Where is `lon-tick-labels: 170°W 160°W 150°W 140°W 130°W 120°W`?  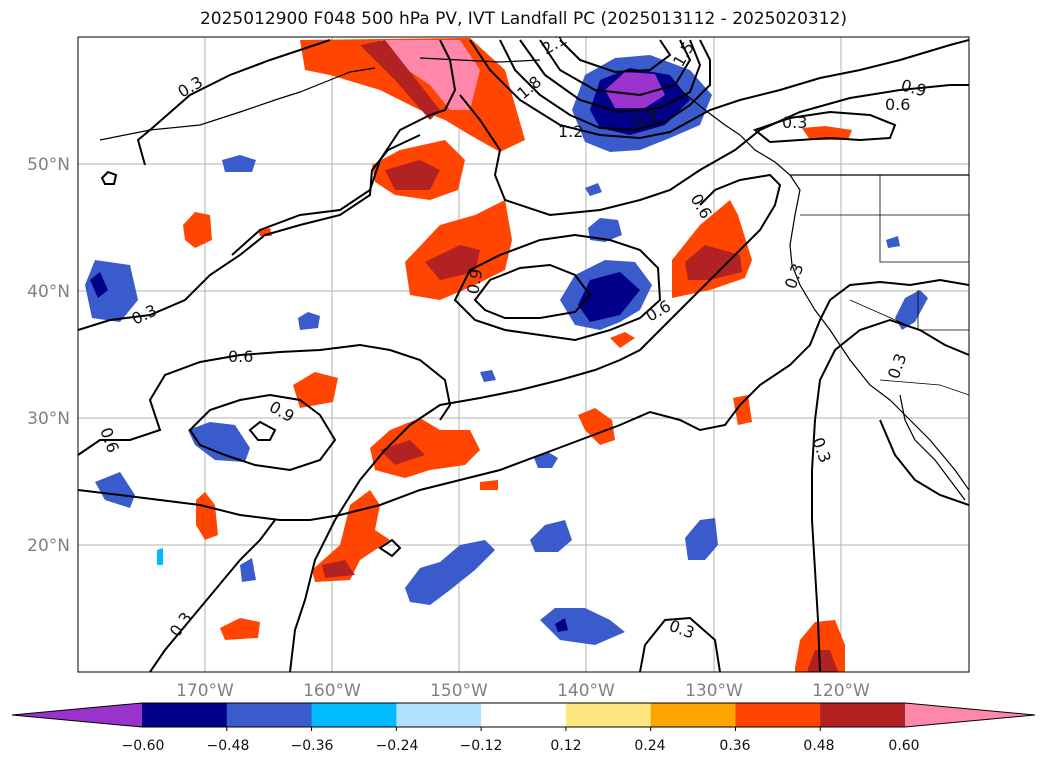 lon-tick-labels: 170°W 160°W 150°W 140°W 130°W 120°W is located at coordinates (523, 691).